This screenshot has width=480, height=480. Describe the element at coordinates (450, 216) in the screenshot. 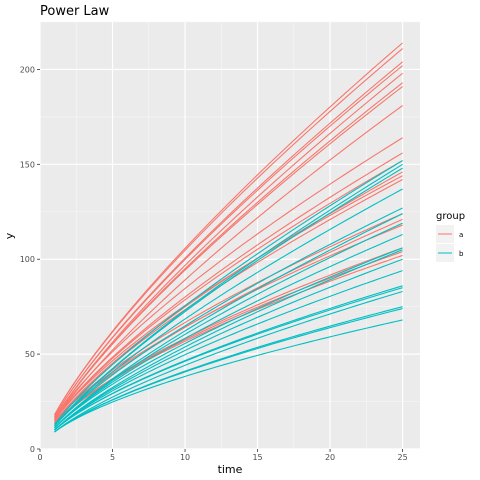

I see `legend-title: group` at that location.